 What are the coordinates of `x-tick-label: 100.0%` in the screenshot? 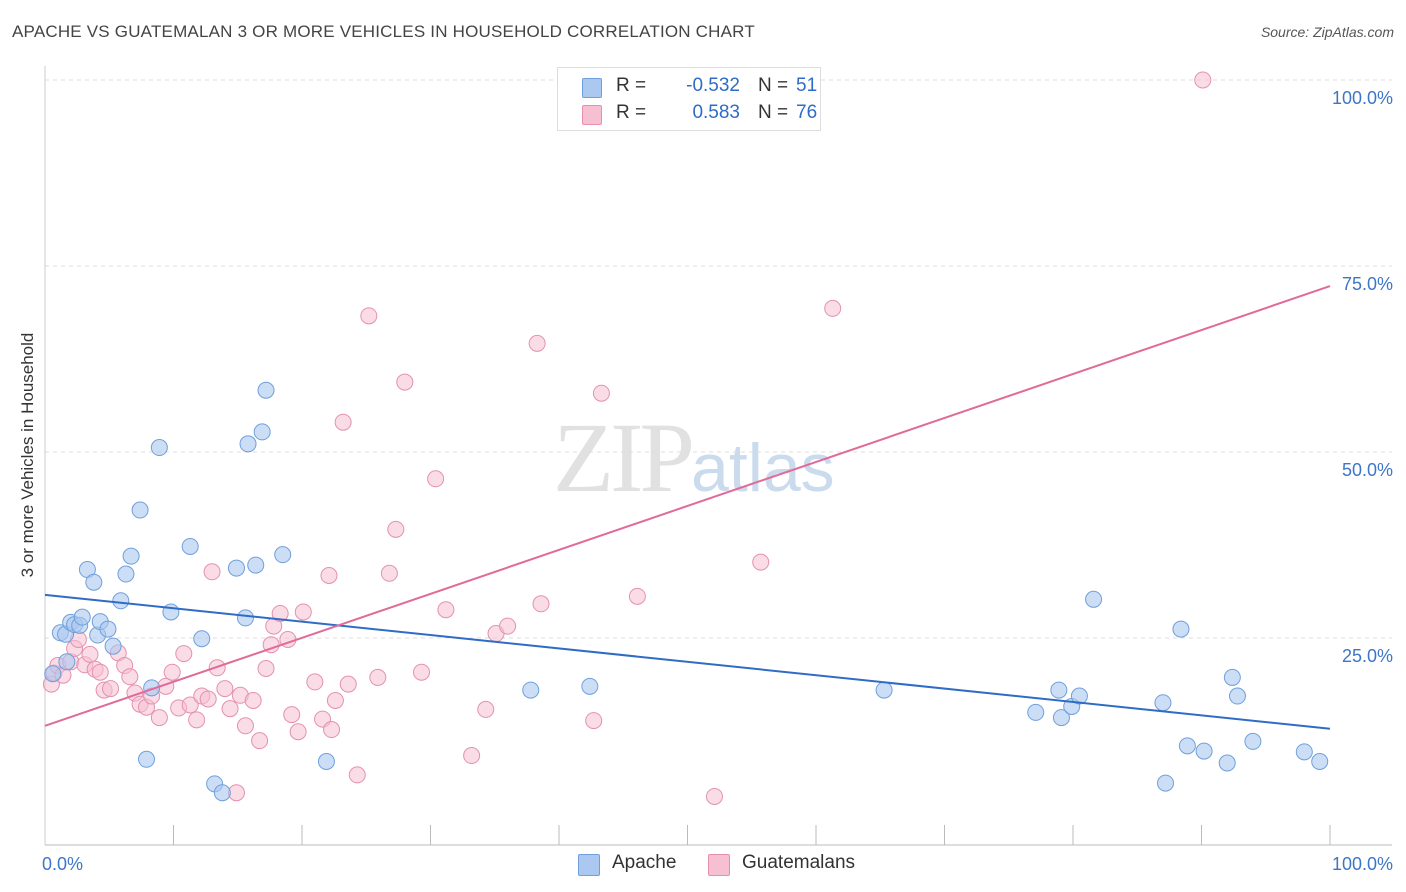 It's located at (1362, 864).